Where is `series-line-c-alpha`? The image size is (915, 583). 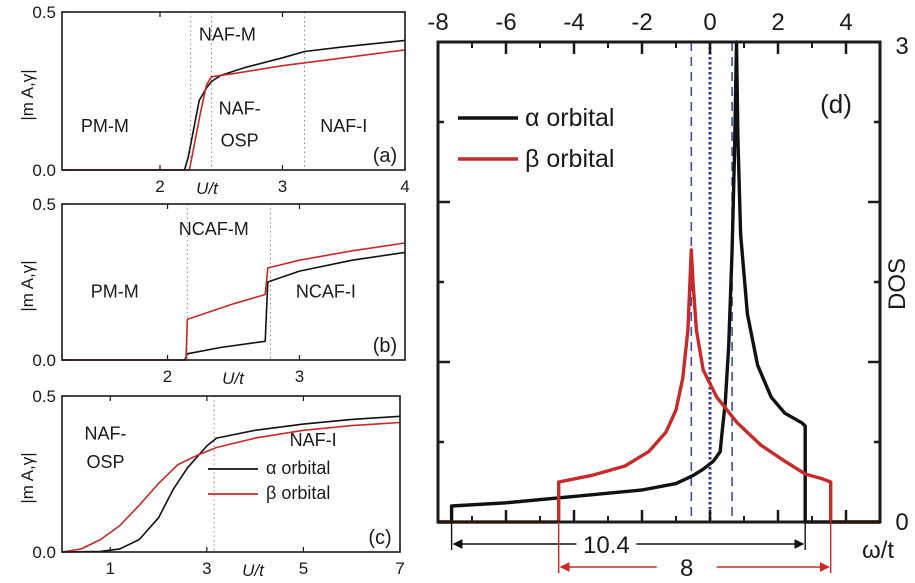
series-line-c-alpha is located at coordinates (231, 484).